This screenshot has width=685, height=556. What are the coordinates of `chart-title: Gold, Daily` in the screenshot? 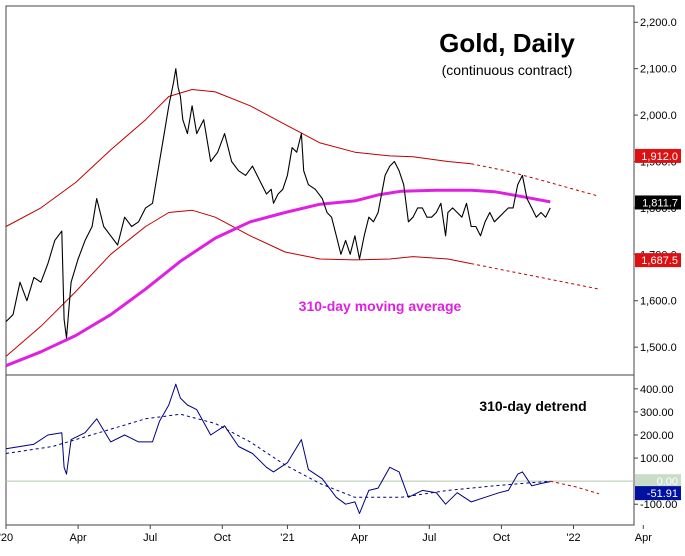 It's located at (507, 43).